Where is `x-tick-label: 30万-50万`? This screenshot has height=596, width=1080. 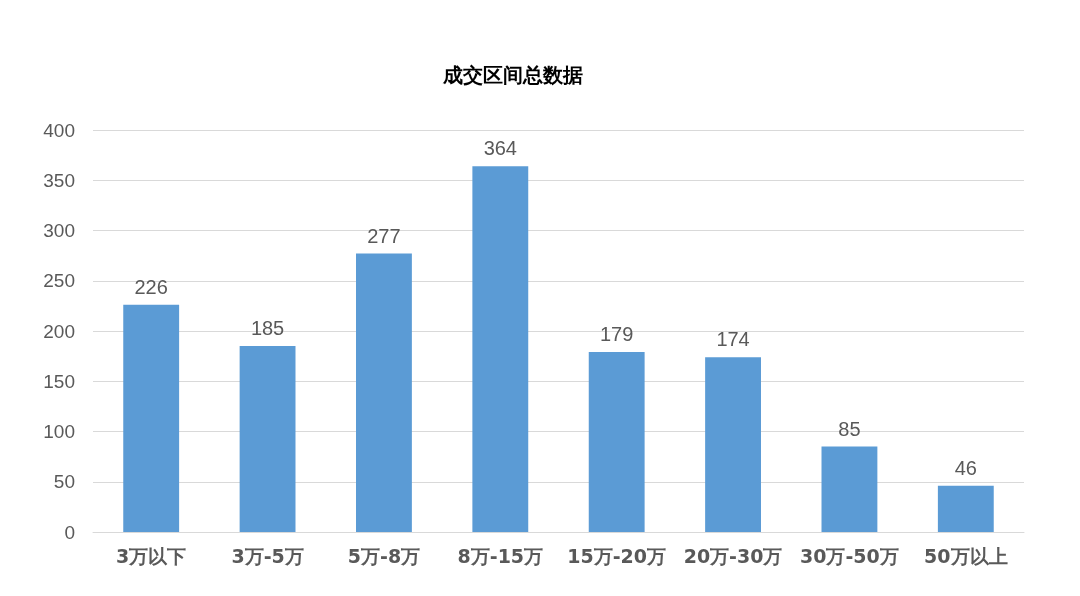 x-tick-label: 30万-50万 is located at coordinates (849, 555).